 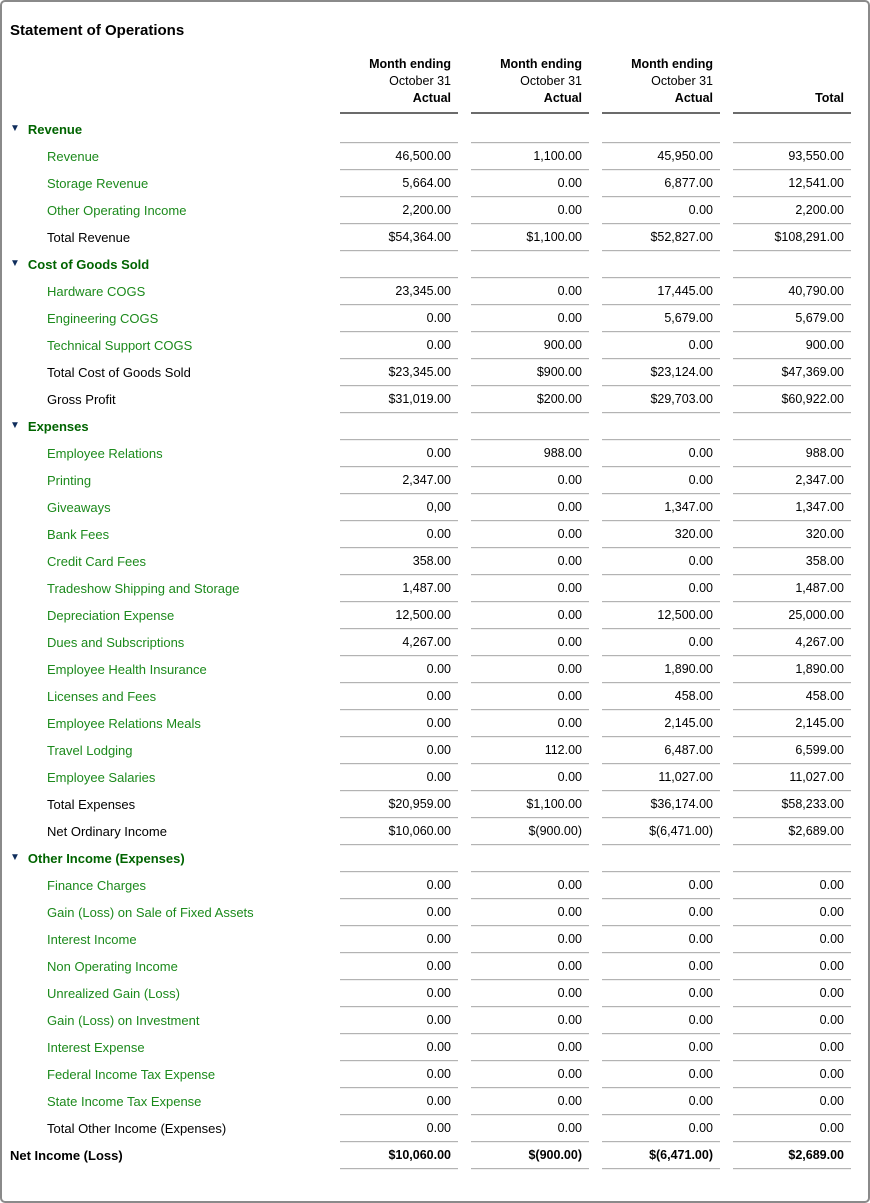 I want to click on value-cell: 1,890.00, so click(x=792, y=669).